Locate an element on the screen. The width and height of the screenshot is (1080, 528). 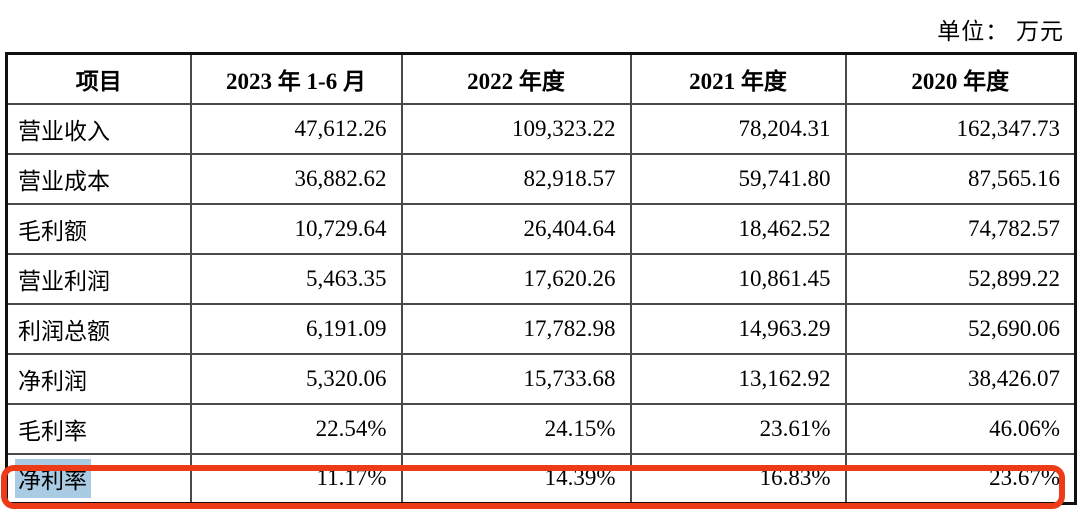
table-cell: 10,861.45 is located at coordinates (738, 278).